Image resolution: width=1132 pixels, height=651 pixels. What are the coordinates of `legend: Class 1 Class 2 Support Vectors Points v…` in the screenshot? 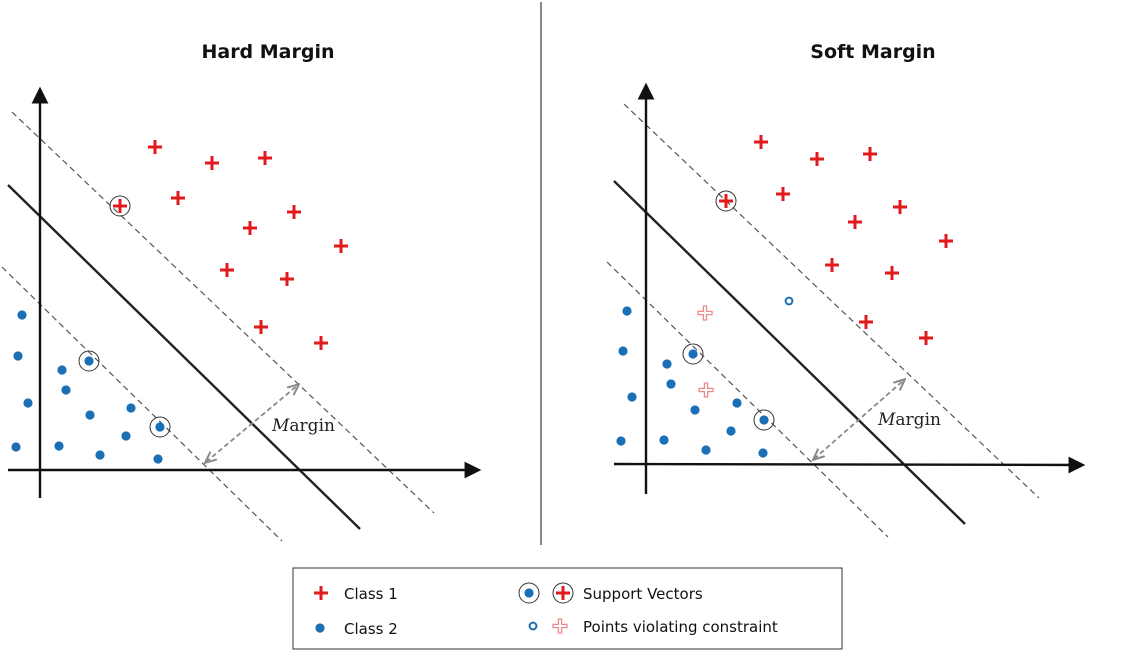 It's located at (567, 608).